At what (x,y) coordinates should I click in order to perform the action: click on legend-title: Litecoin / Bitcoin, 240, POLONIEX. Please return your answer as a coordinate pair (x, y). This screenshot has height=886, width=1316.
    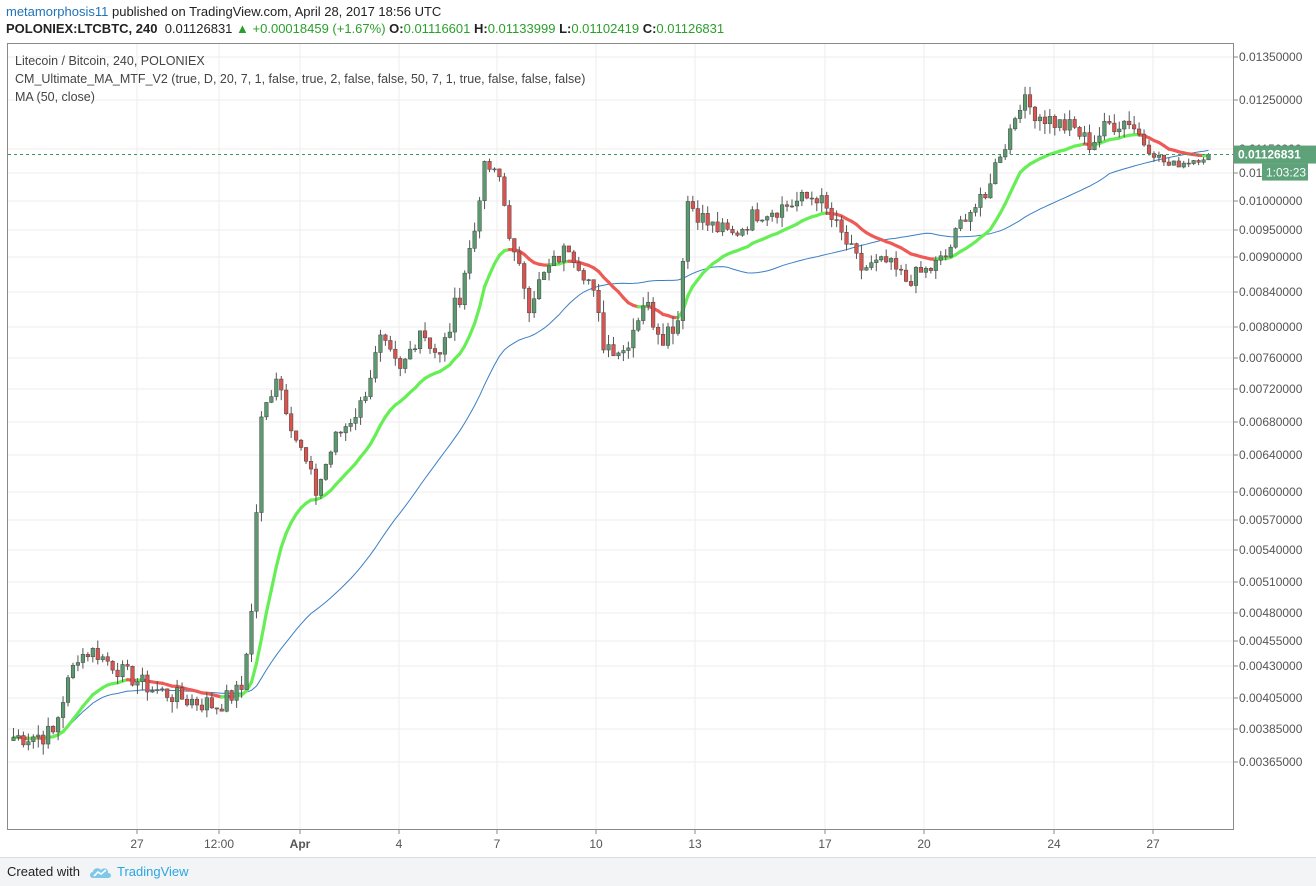
    Looking at the image, I should click on (300, 61).